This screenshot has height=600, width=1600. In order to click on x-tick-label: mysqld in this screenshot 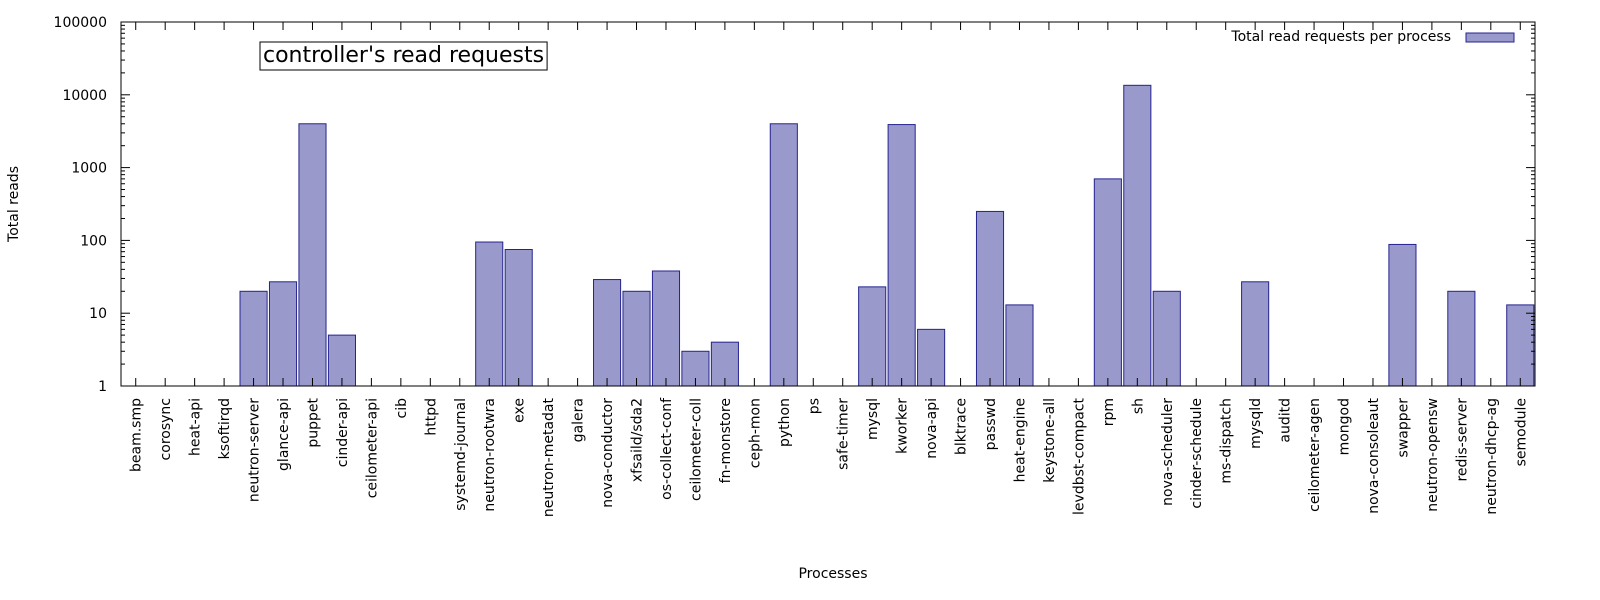, I will do `click(1256, 423)`.